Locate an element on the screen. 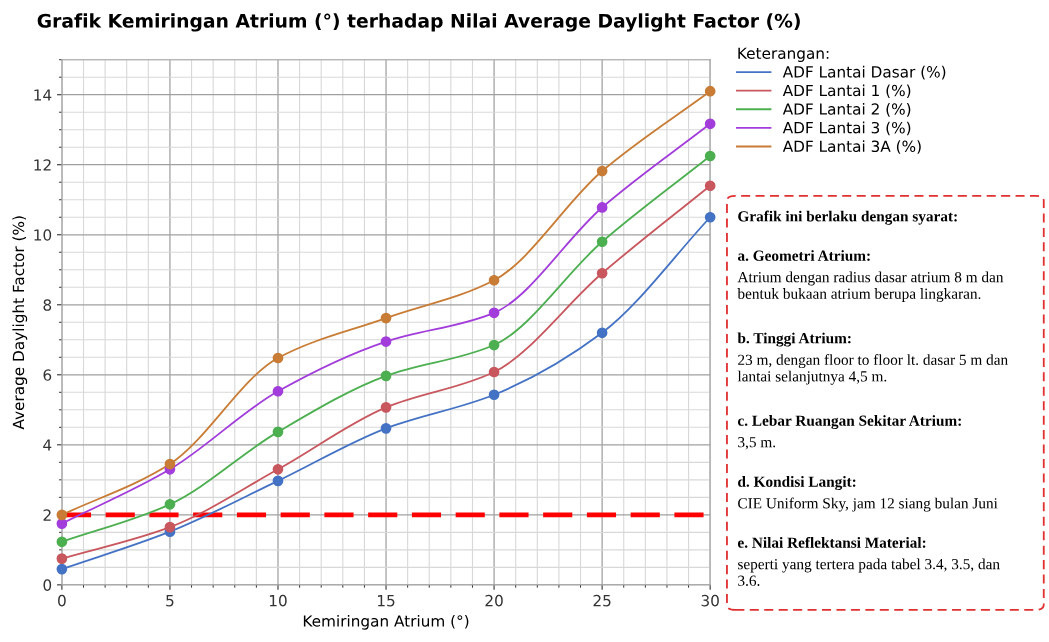 The height and width of the screenshot is (642, 1049). legend-label: ADF Lantai 1 (%) is located at coordinates (846, 91).